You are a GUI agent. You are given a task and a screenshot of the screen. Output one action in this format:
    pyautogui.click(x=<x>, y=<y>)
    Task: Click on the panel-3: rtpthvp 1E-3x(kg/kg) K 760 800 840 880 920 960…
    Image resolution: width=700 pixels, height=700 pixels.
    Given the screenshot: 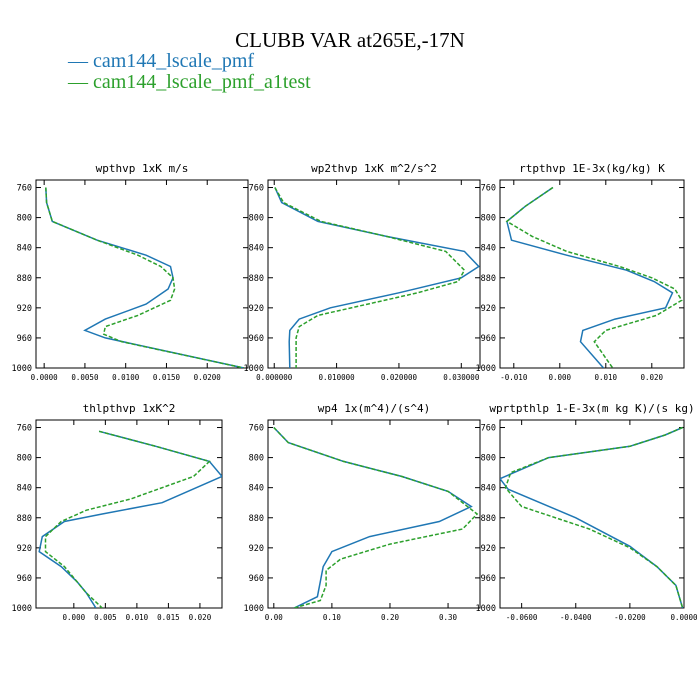 What is the action you would take?
    pyautogui.click(x=580, y=272)
    